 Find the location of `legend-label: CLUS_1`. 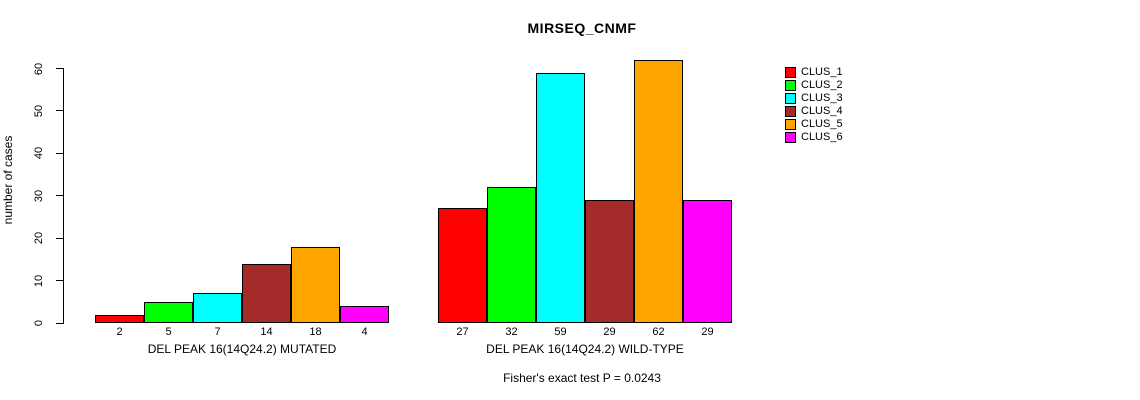

legend-label: CLUS_1 is located at coordinates (822, 72).